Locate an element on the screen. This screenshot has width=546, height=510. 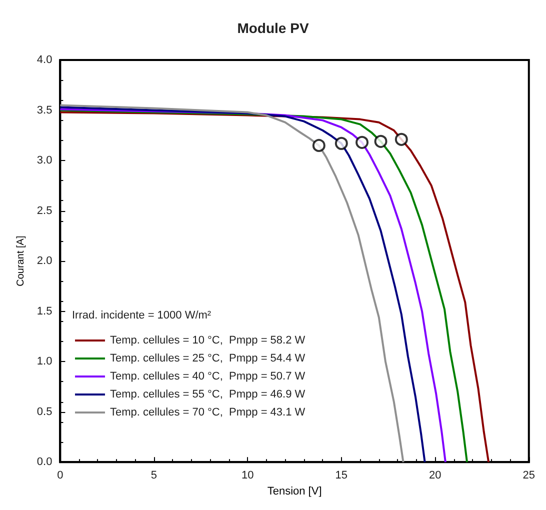
x-tick-label: 0 is located at coordinates (60, 476).